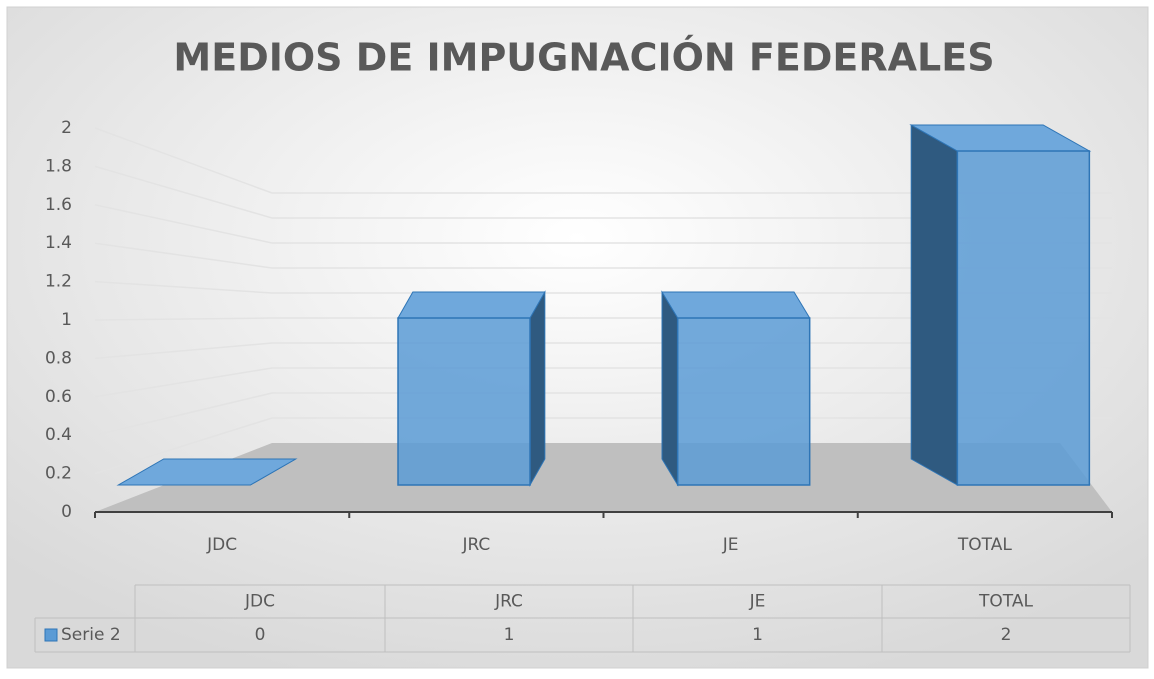 This screenshot has width=1154, height=679. What do you see at coordinates (1005, 602) in the screenshot?
I see `table-header: TOTAL` at bounding box center [1005, 602].